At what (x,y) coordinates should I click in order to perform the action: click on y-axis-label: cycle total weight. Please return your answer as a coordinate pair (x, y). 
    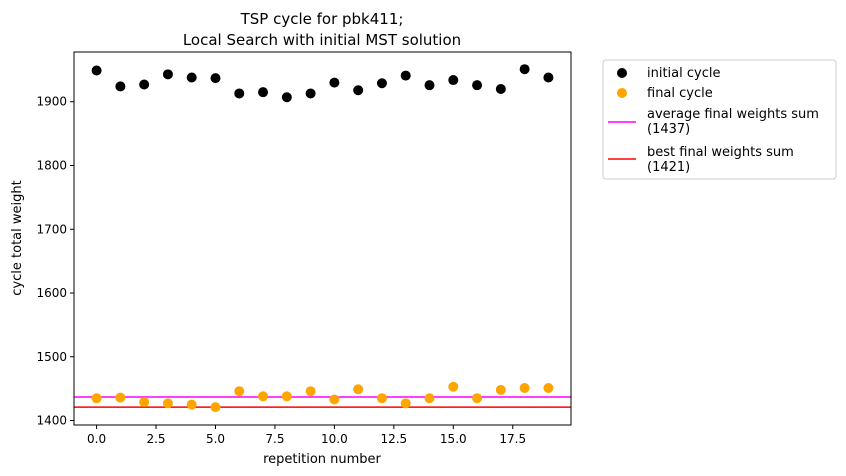
    Looking at the image, I should click on (17, 237).